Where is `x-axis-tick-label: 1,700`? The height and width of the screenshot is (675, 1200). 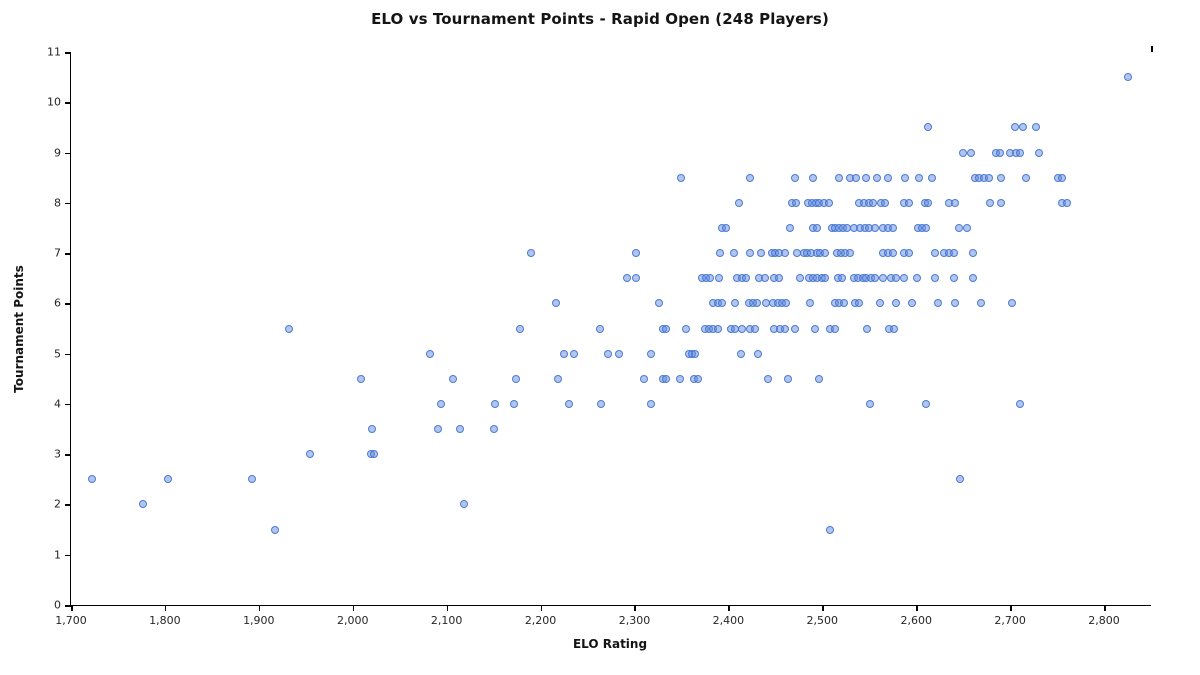
x-axis-tick-label: 1,700 is located at coordinates (71, 620).